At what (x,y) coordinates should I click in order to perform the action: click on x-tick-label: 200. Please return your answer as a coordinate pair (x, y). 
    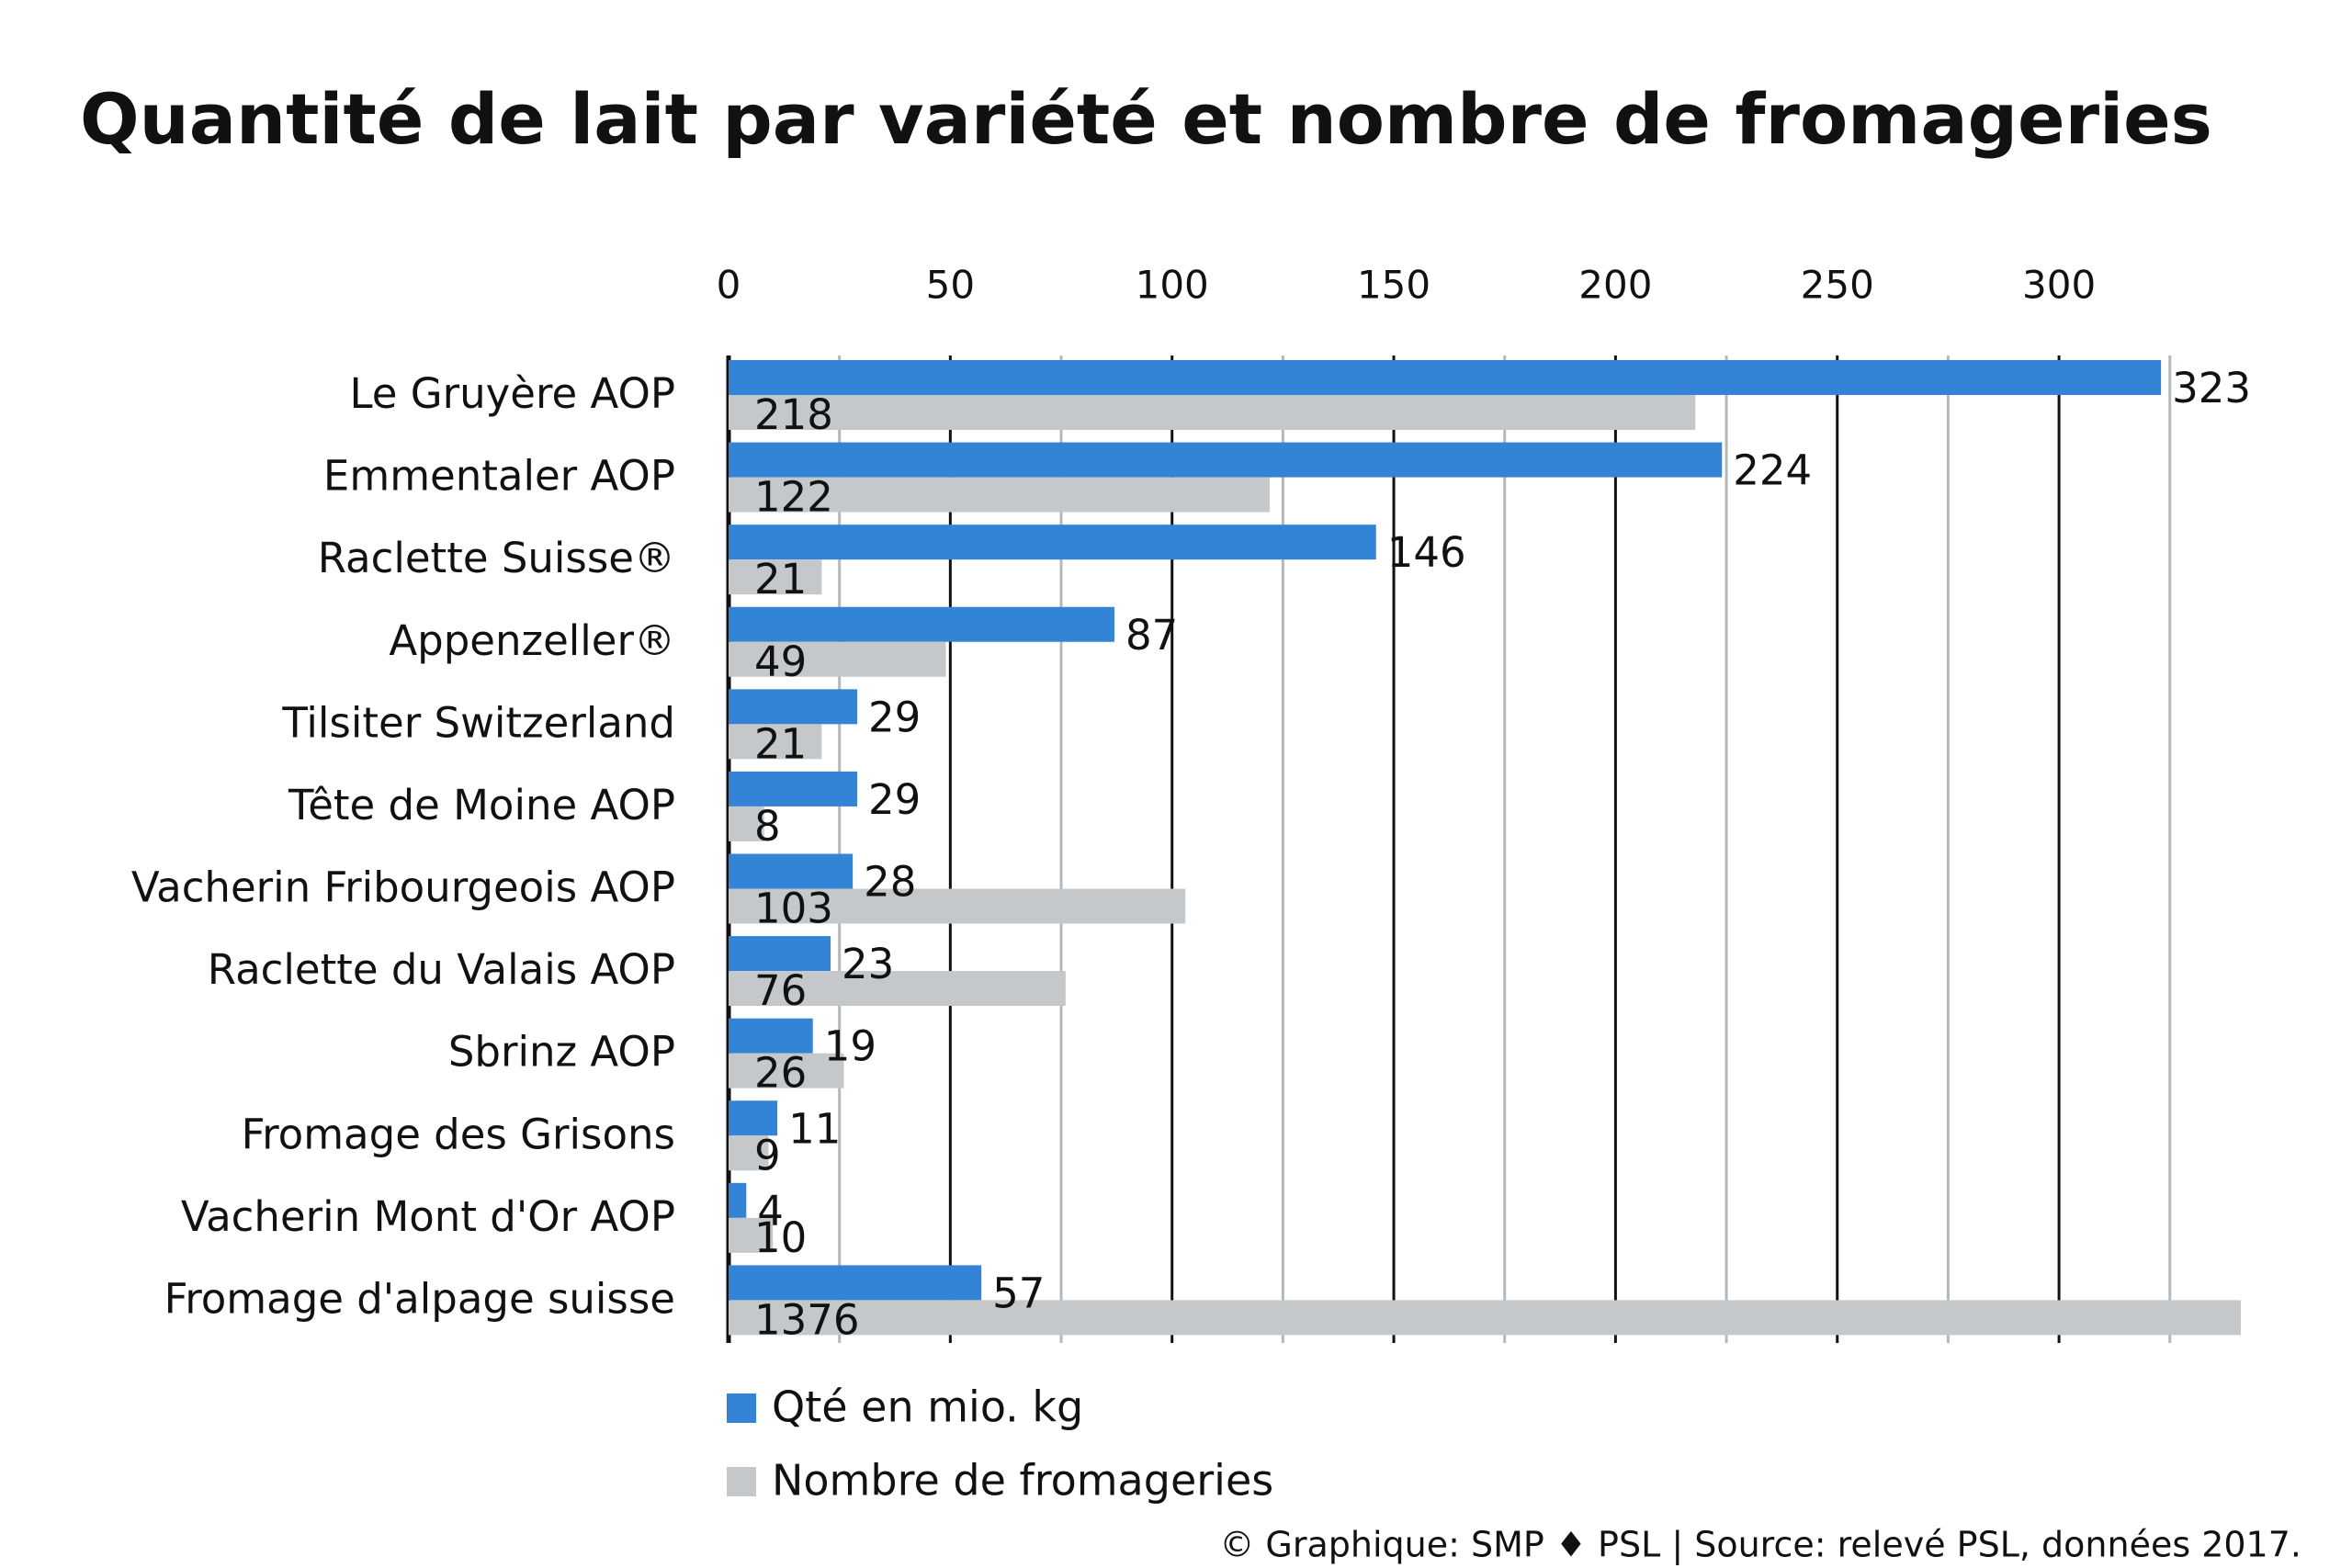
    Looking at the image, I should click on (1615, 285).